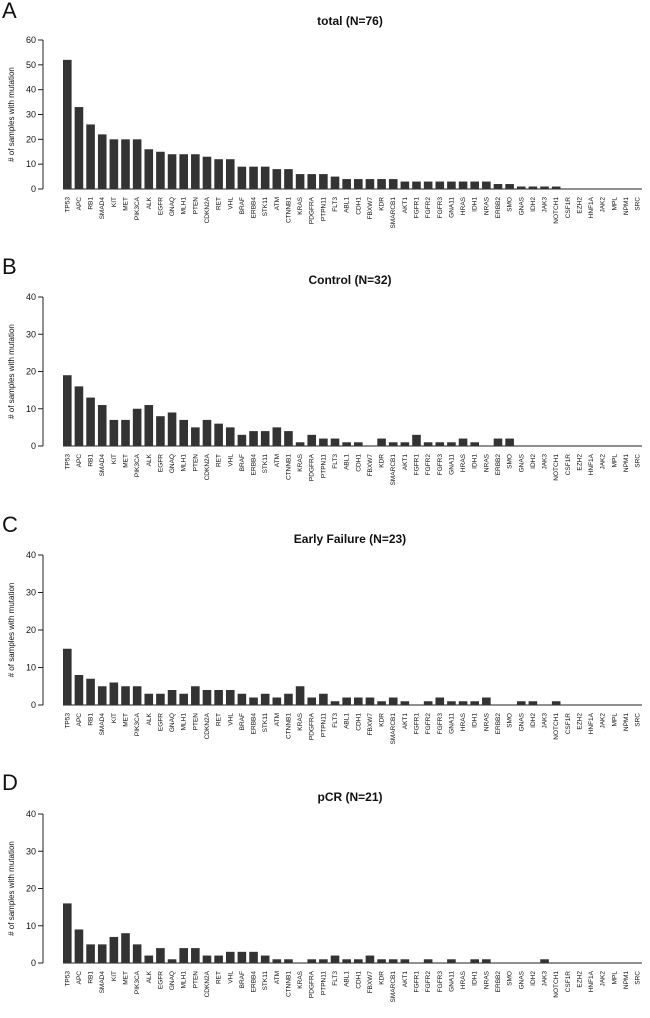  What do you see at coordinates (218, 697) in the screenshot?
I see `bar-ret` at bounding box center [218, 697].